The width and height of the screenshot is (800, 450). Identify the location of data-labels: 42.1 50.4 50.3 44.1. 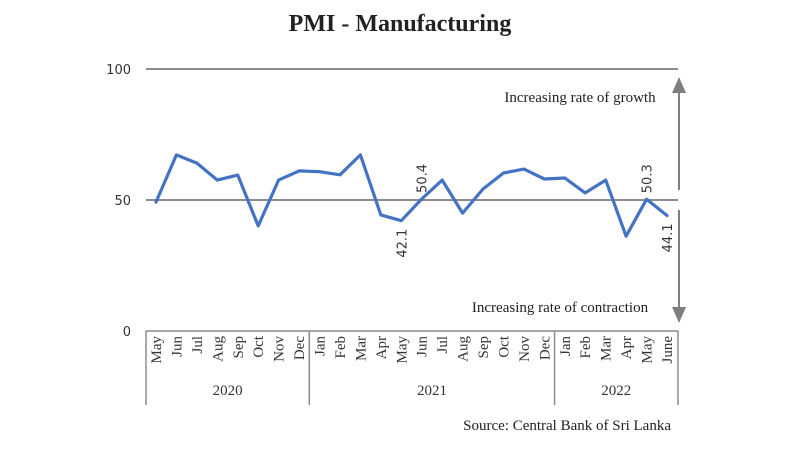
(535, 211).